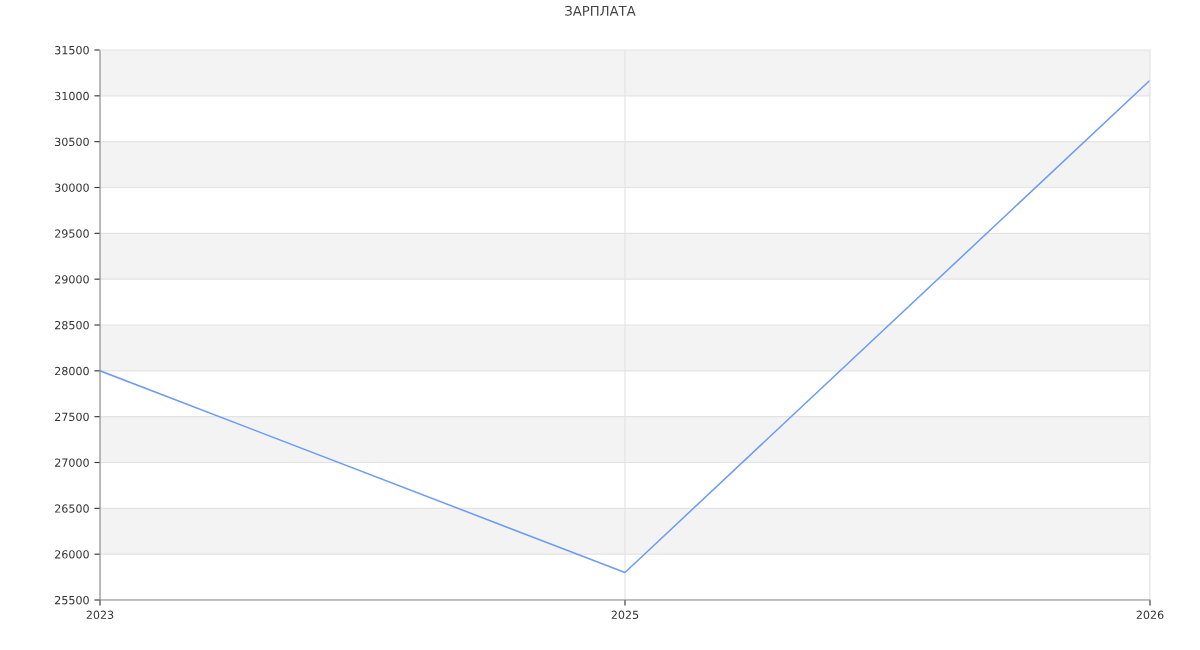 This screenshot has width=1200, height=650. What do you see at coordinates (72, 600) in the screenshot?
I see `y-tick-label: 25500` at bounding box center [72, 600].